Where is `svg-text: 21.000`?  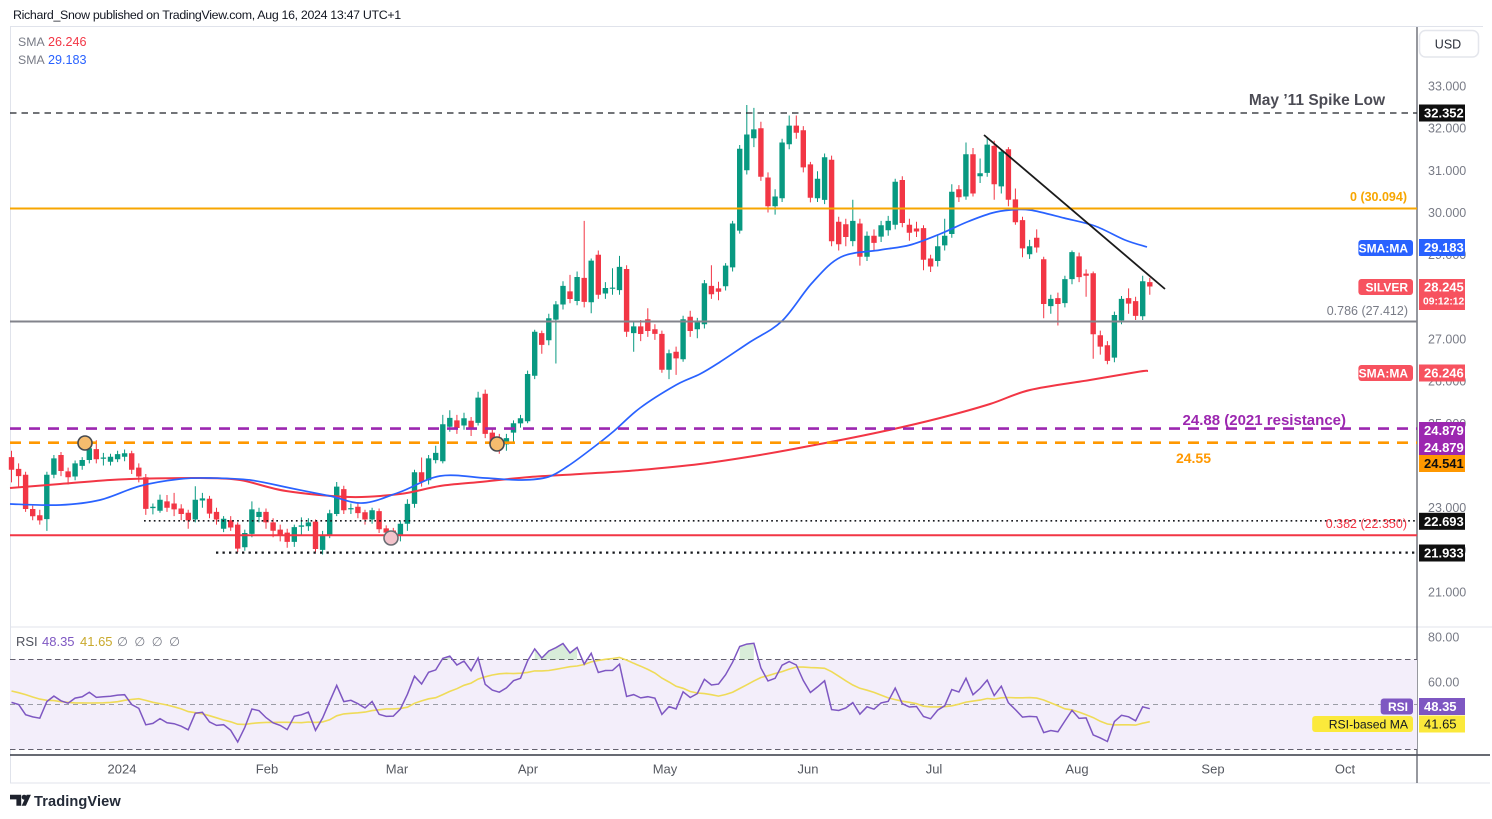
svg-text: 21.000 is located at coordinates (1447, 593).